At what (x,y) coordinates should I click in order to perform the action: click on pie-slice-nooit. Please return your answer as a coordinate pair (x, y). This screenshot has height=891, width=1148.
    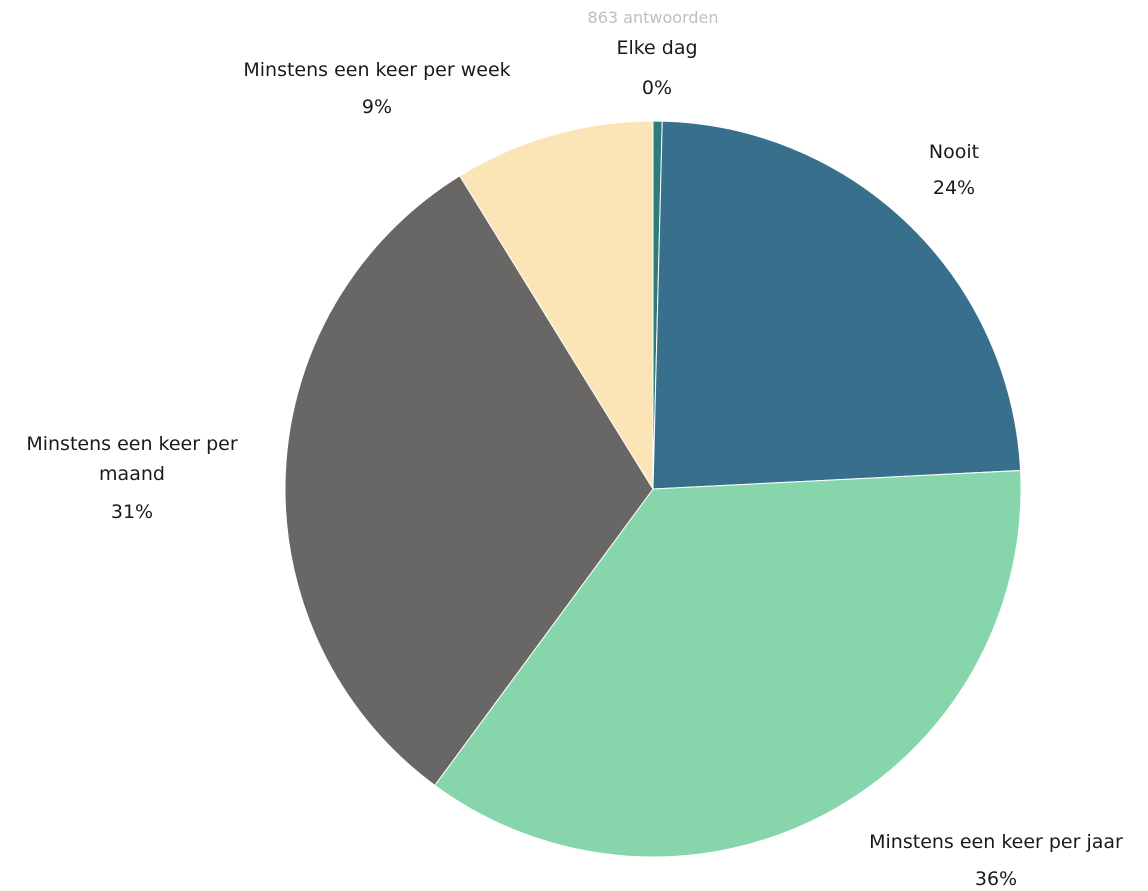
    Looking at the image, I should click on (837, 305).